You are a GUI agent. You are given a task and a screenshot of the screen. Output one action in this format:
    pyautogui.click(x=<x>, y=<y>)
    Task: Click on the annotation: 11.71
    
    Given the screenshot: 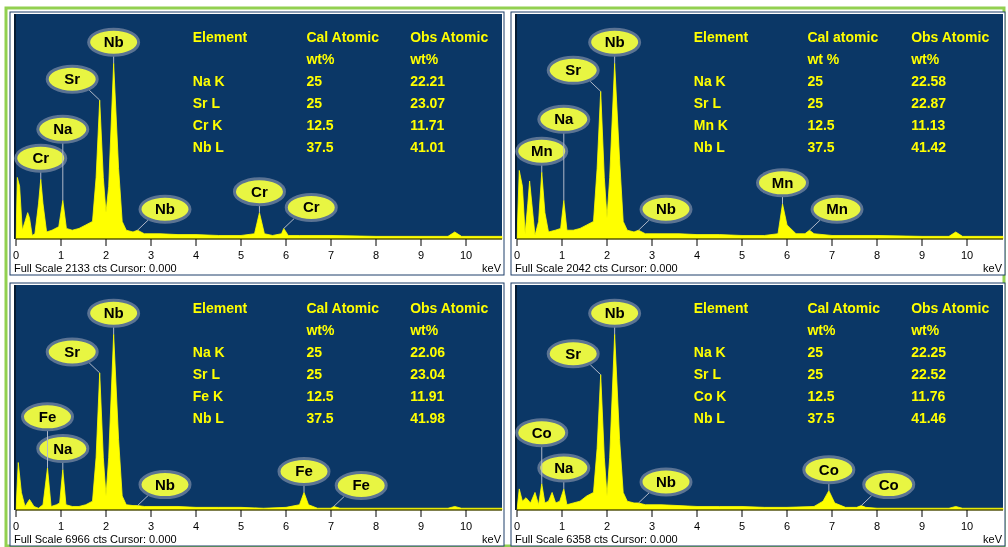 What is the action you would take?
    pyautogui.click(x=427, y=125)
    